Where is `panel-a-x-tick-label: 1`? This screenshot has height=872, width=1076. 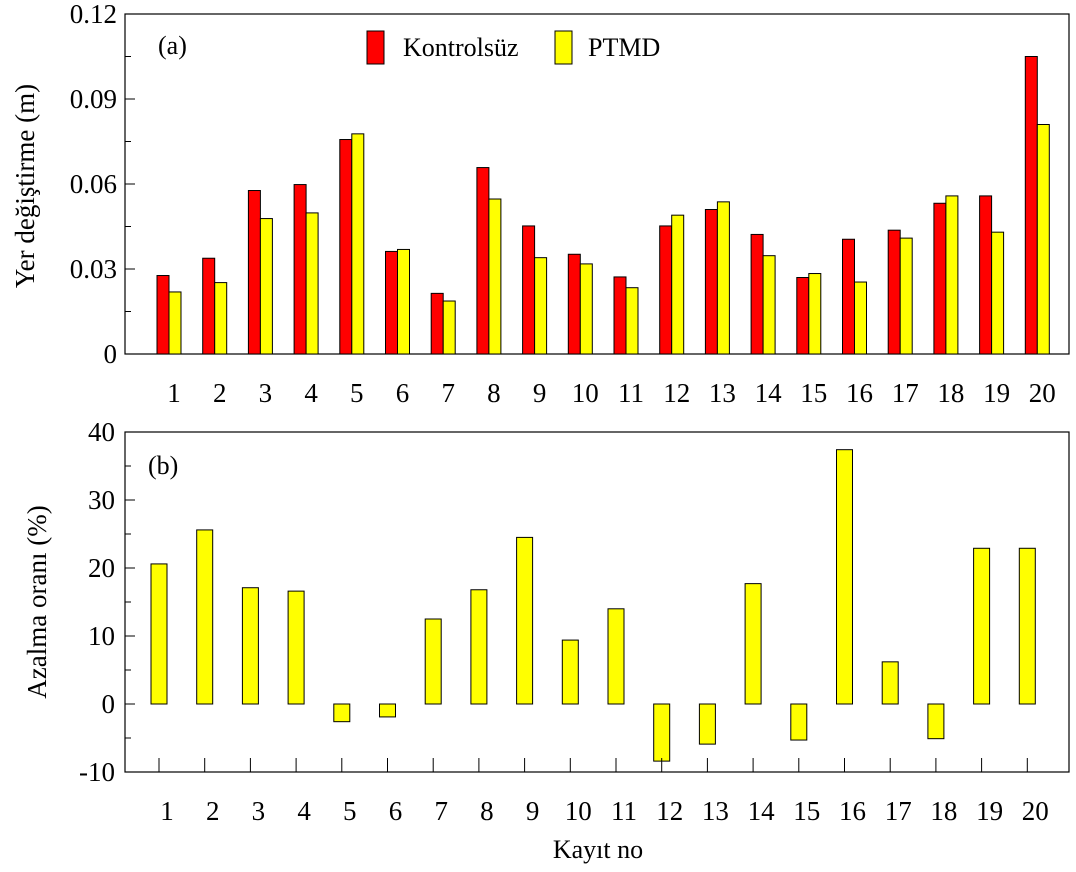 panel-a-x-tick-label: 1 is located at coordinates (174, 393).